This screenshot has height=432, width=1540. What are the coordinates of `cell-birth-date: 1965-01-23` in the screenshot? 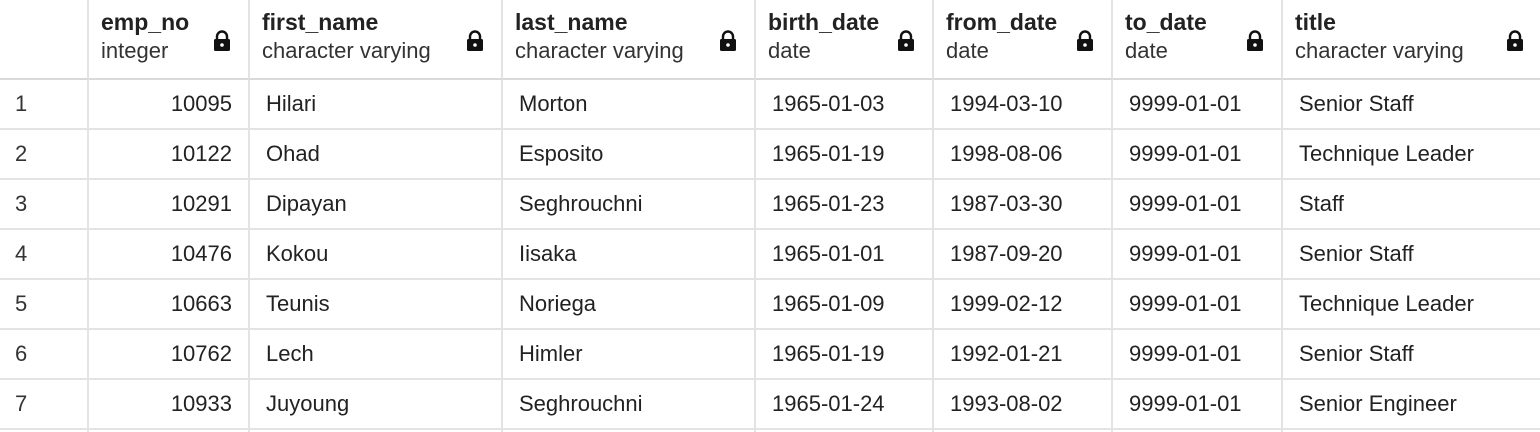 It's located at (845, 205).